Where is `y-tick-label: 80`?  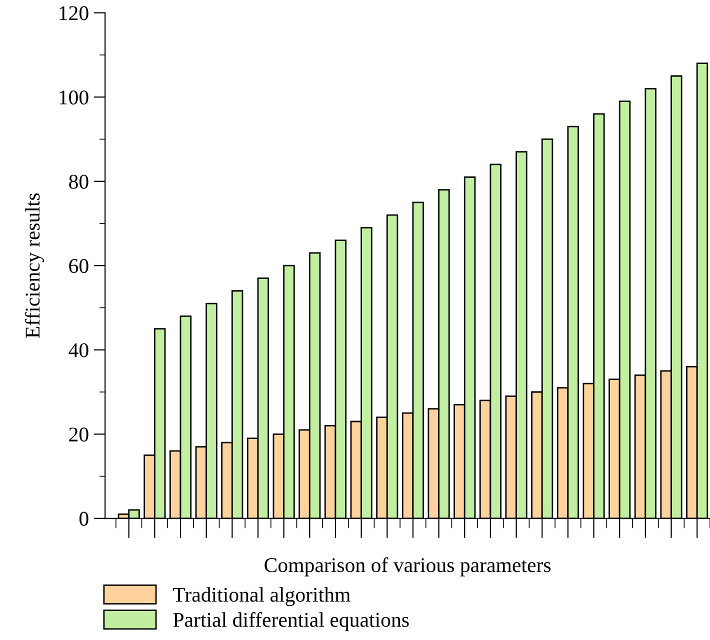
y-tick-label: 80 is located at coordinates (78, 181).